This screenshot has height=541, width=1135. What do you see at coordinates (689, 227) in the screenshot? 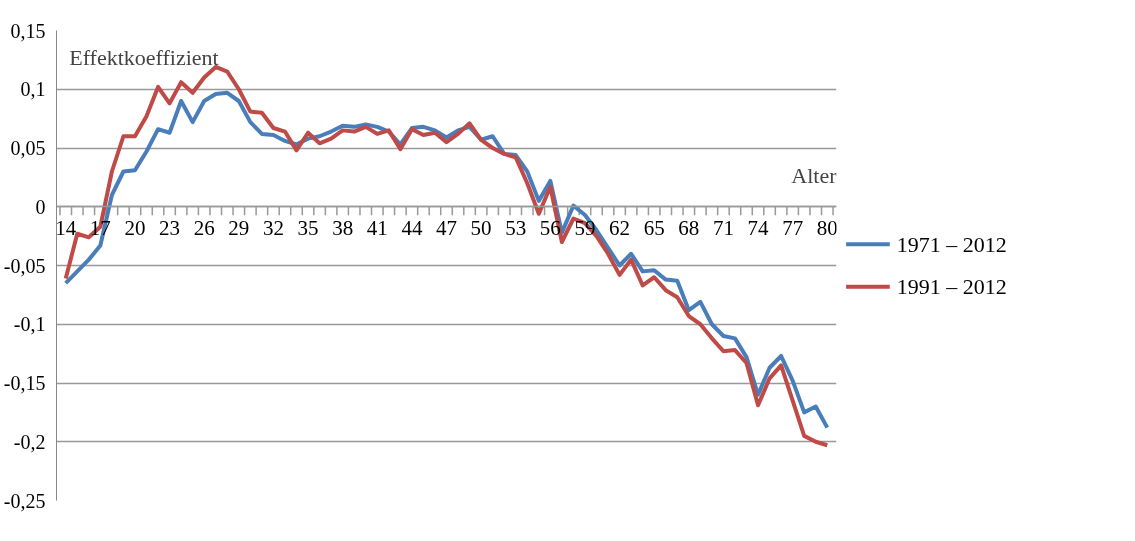
I see `x-tick-label: 68` at bounding box center [689, 227].